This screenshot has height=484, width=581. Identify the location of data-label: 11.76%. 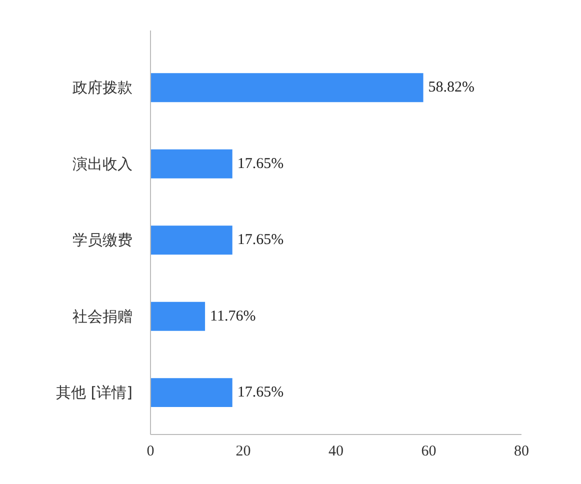
(233, 316).